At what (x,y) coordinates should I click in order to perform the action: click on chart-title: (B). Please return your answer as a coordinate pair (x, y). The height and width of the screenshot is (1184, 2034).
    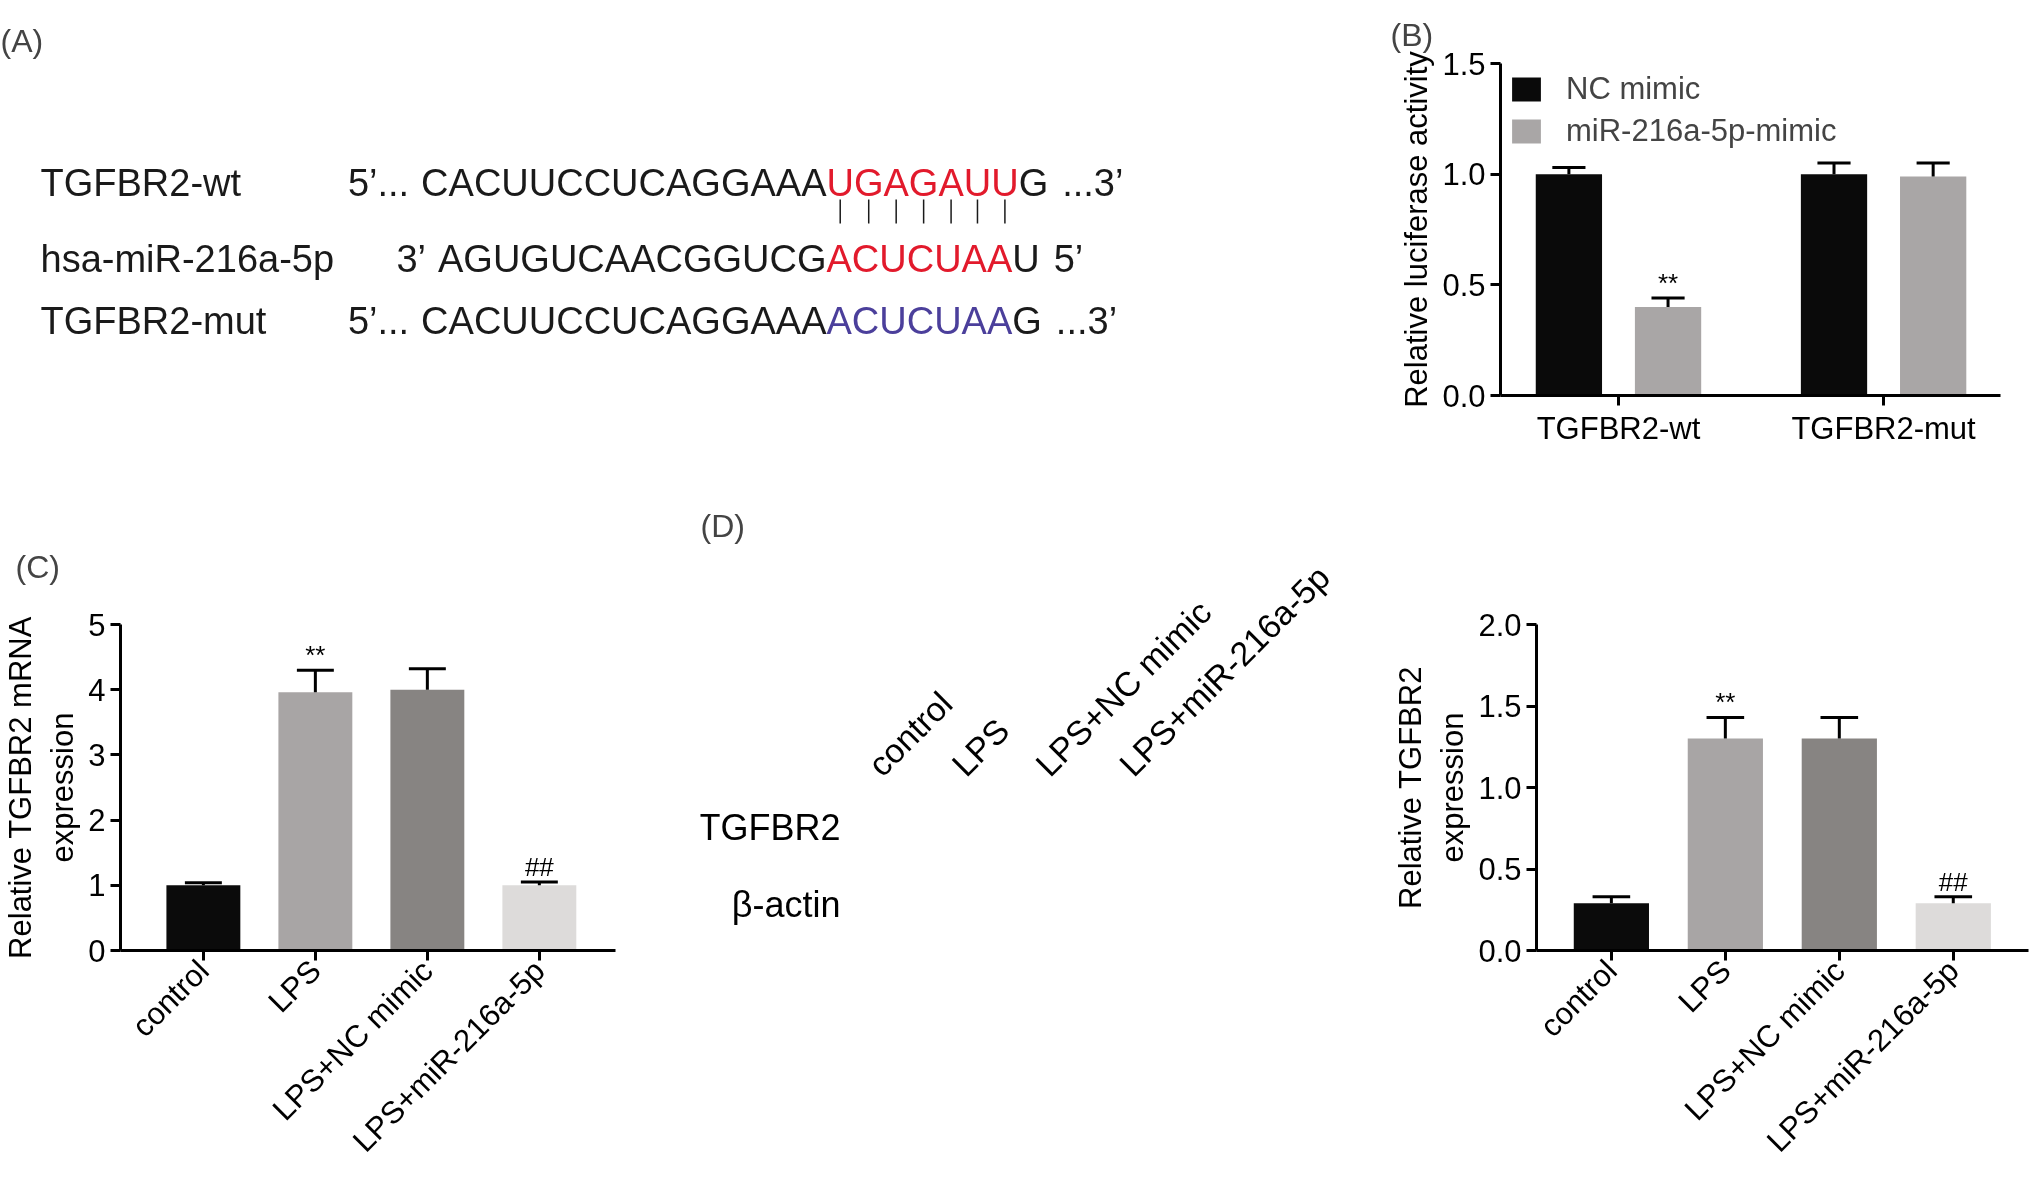
    Looking at the image, I should click on (1412, 34).